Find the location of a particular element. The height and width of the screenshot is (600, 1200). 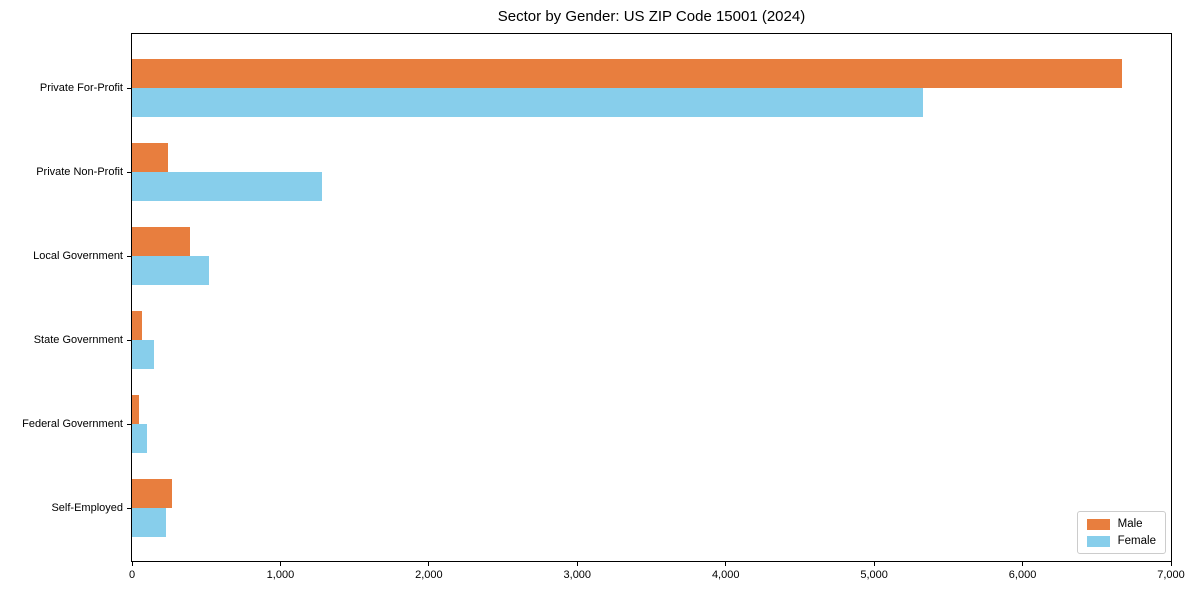

y-tick-label-private-non-profit: Private Non-Profit is located at coordinates (79, 172).